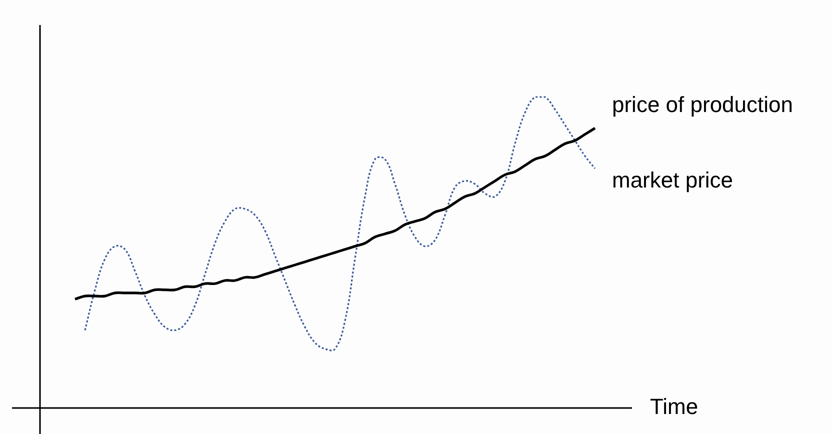  Describe the element at coordinates (702, 105) in the screenshot. I see `series-label: price of production` at that location.